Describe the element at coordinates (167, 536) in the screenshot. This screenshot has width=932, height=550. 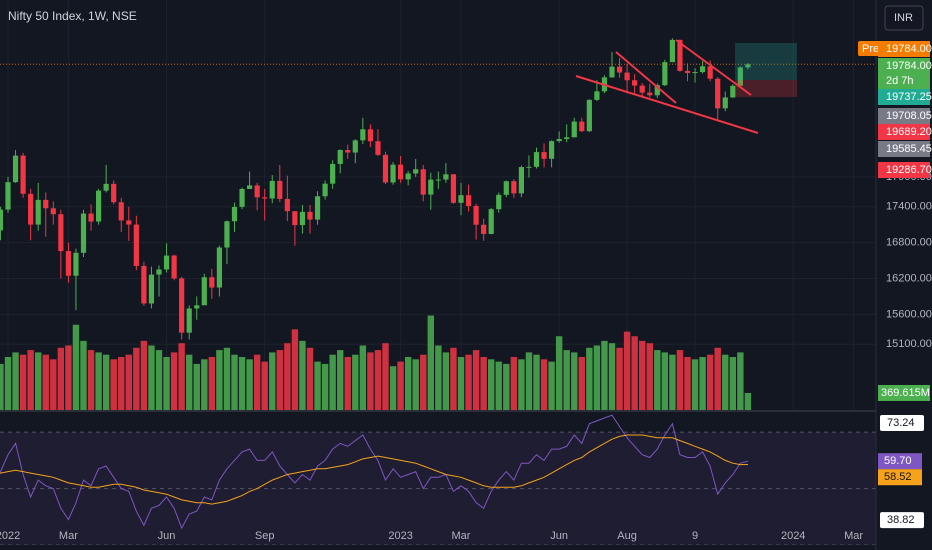
I see `x-tick-label: Jun` at that location.